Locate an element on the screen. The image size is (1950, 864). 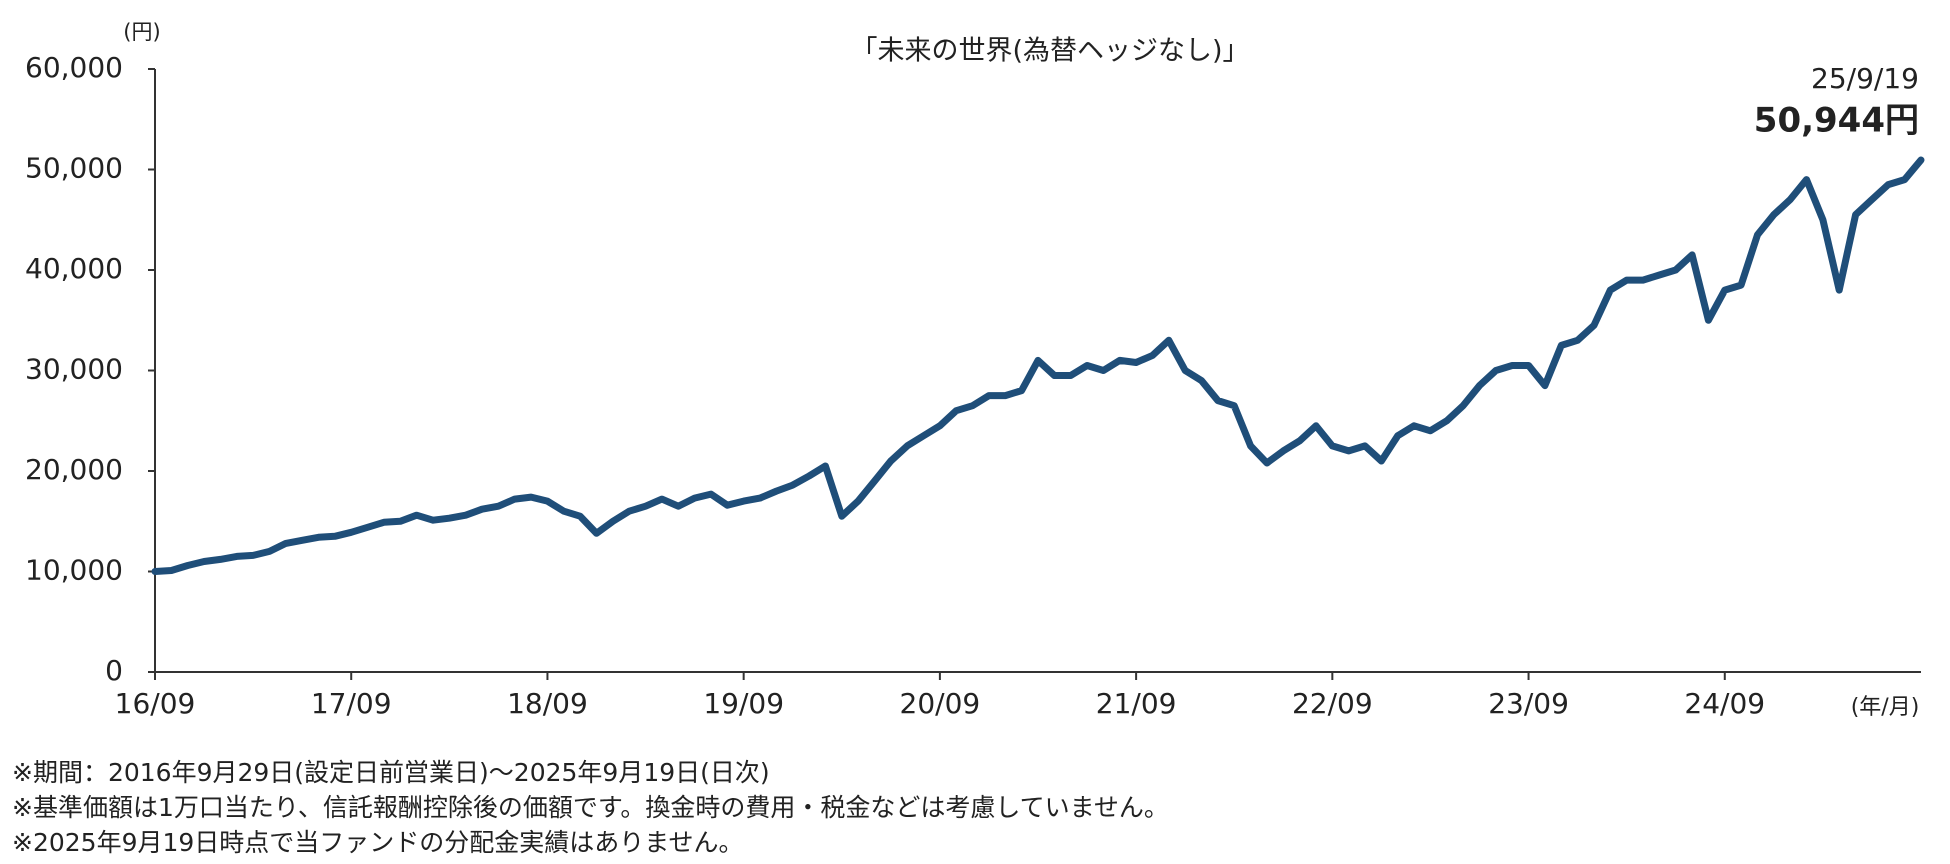
y-tick-label: 20,000 is located at coordinates (74, 469).